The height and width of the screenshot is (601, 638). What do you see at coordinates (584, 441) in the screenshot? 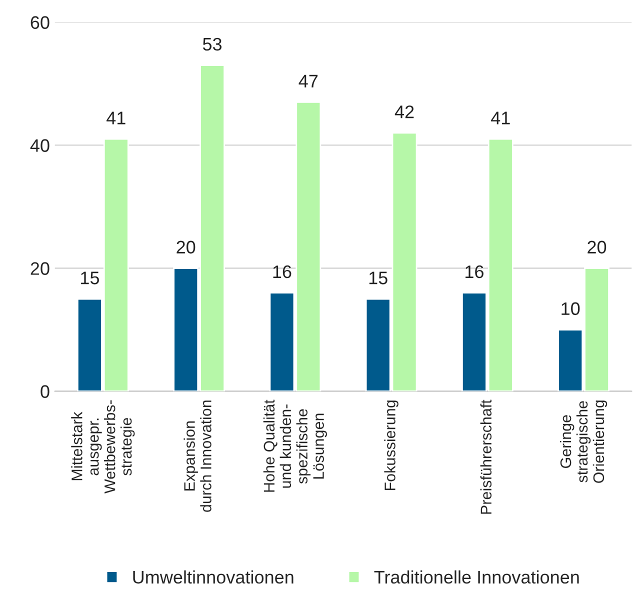
I see `x-tick-label: Geringe strategische Orientierung` at bounding box center [584, 441].